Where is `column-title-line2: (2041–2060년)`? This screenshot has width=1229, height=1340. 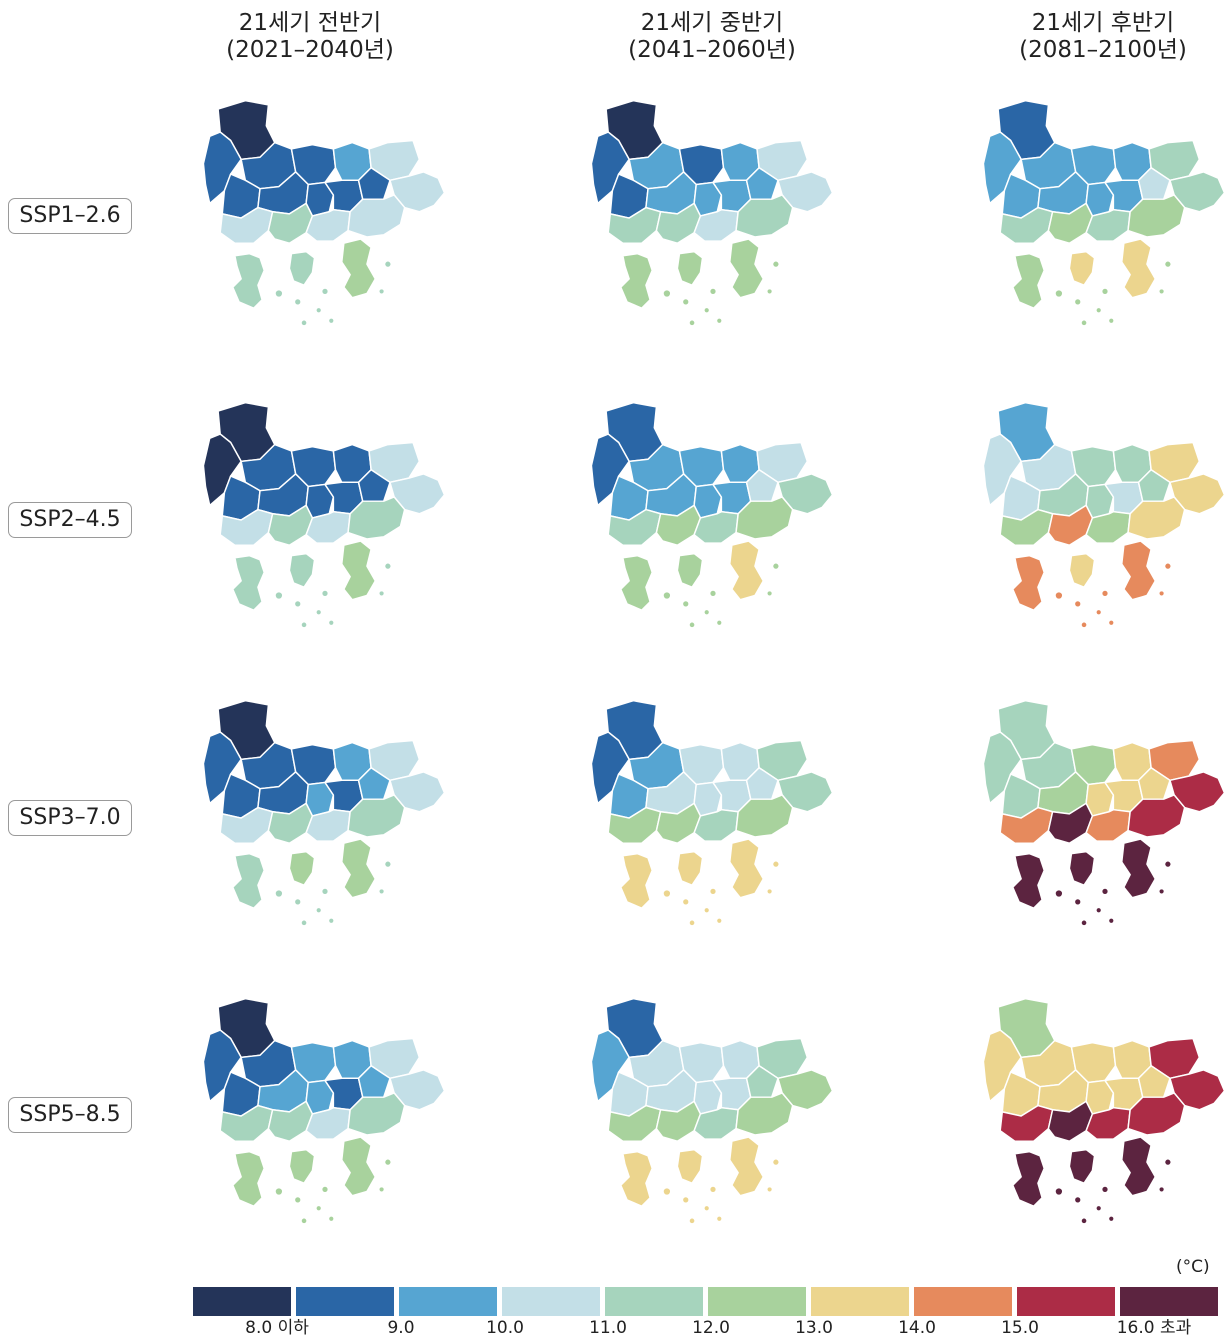 column-title-line2: (2041–2060년) is located at coordinates (712, 50).